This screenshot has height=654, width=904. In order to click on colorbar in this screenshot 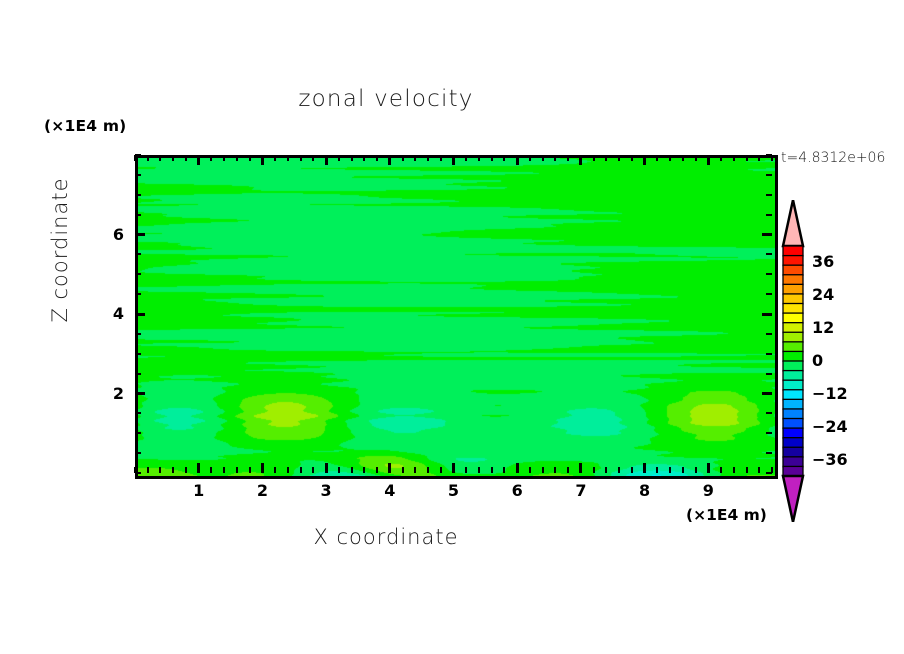, I will do `click(793, 361)`.